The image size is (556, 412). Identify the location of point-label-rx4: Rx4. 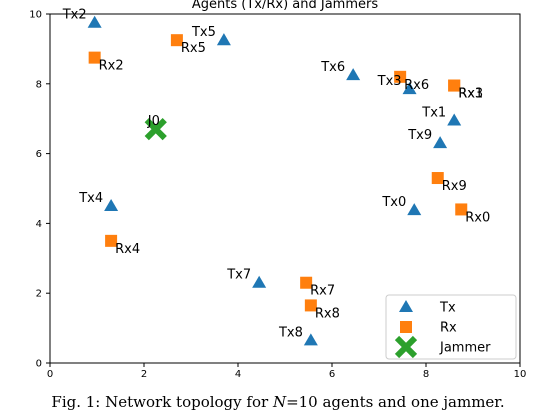
(127, 249).